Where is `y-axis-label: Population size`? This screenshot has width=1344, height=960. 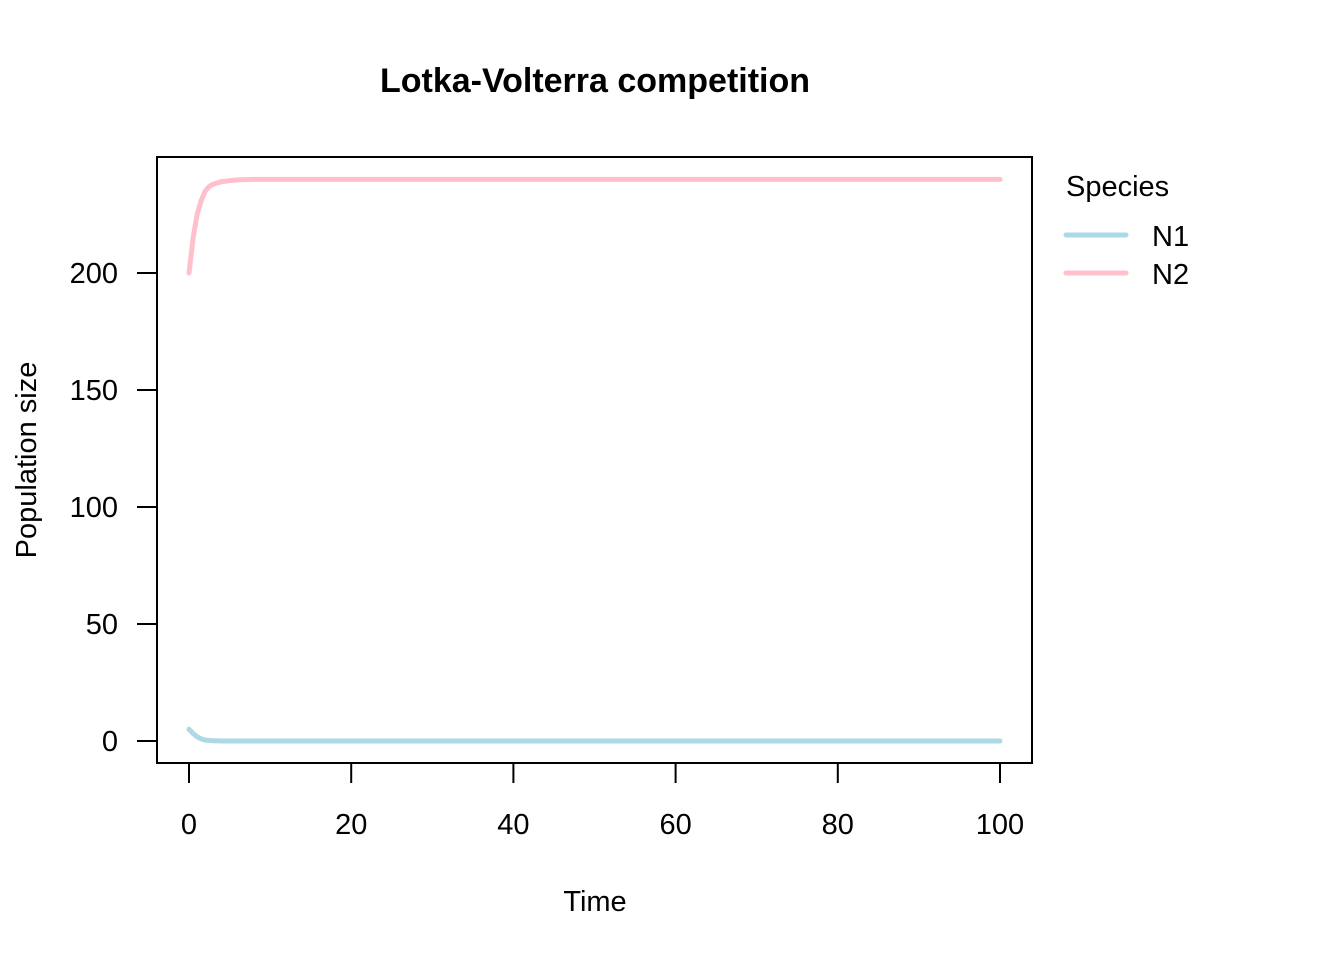 y-axis-label: Population size is located at coordinates (27, 460).